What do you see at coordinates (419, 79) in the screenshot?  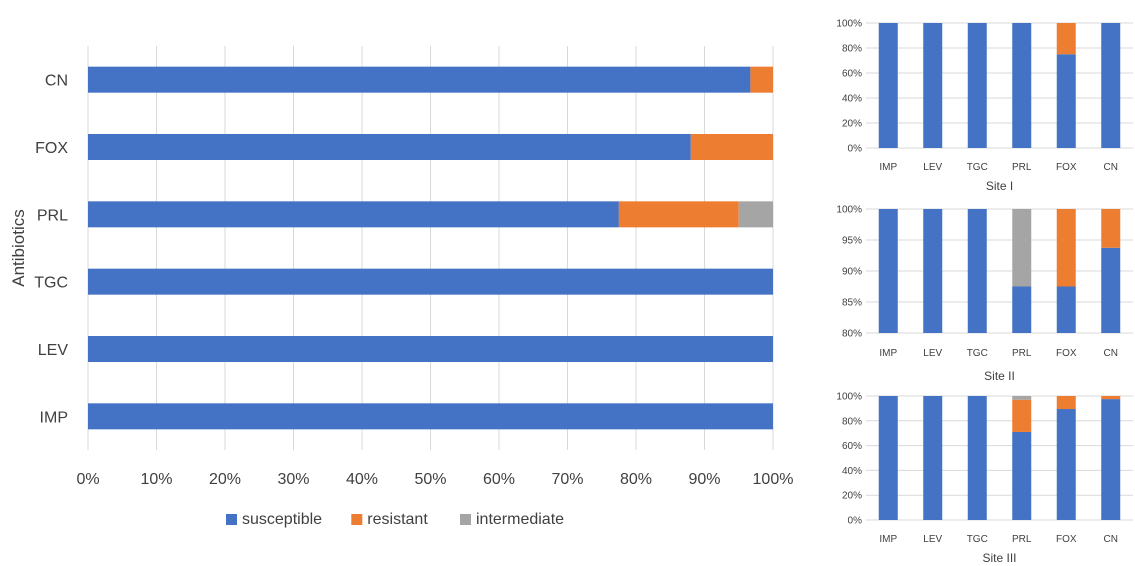 I see `main-bar-cn-susceptible` at bounding box center [419, 79].